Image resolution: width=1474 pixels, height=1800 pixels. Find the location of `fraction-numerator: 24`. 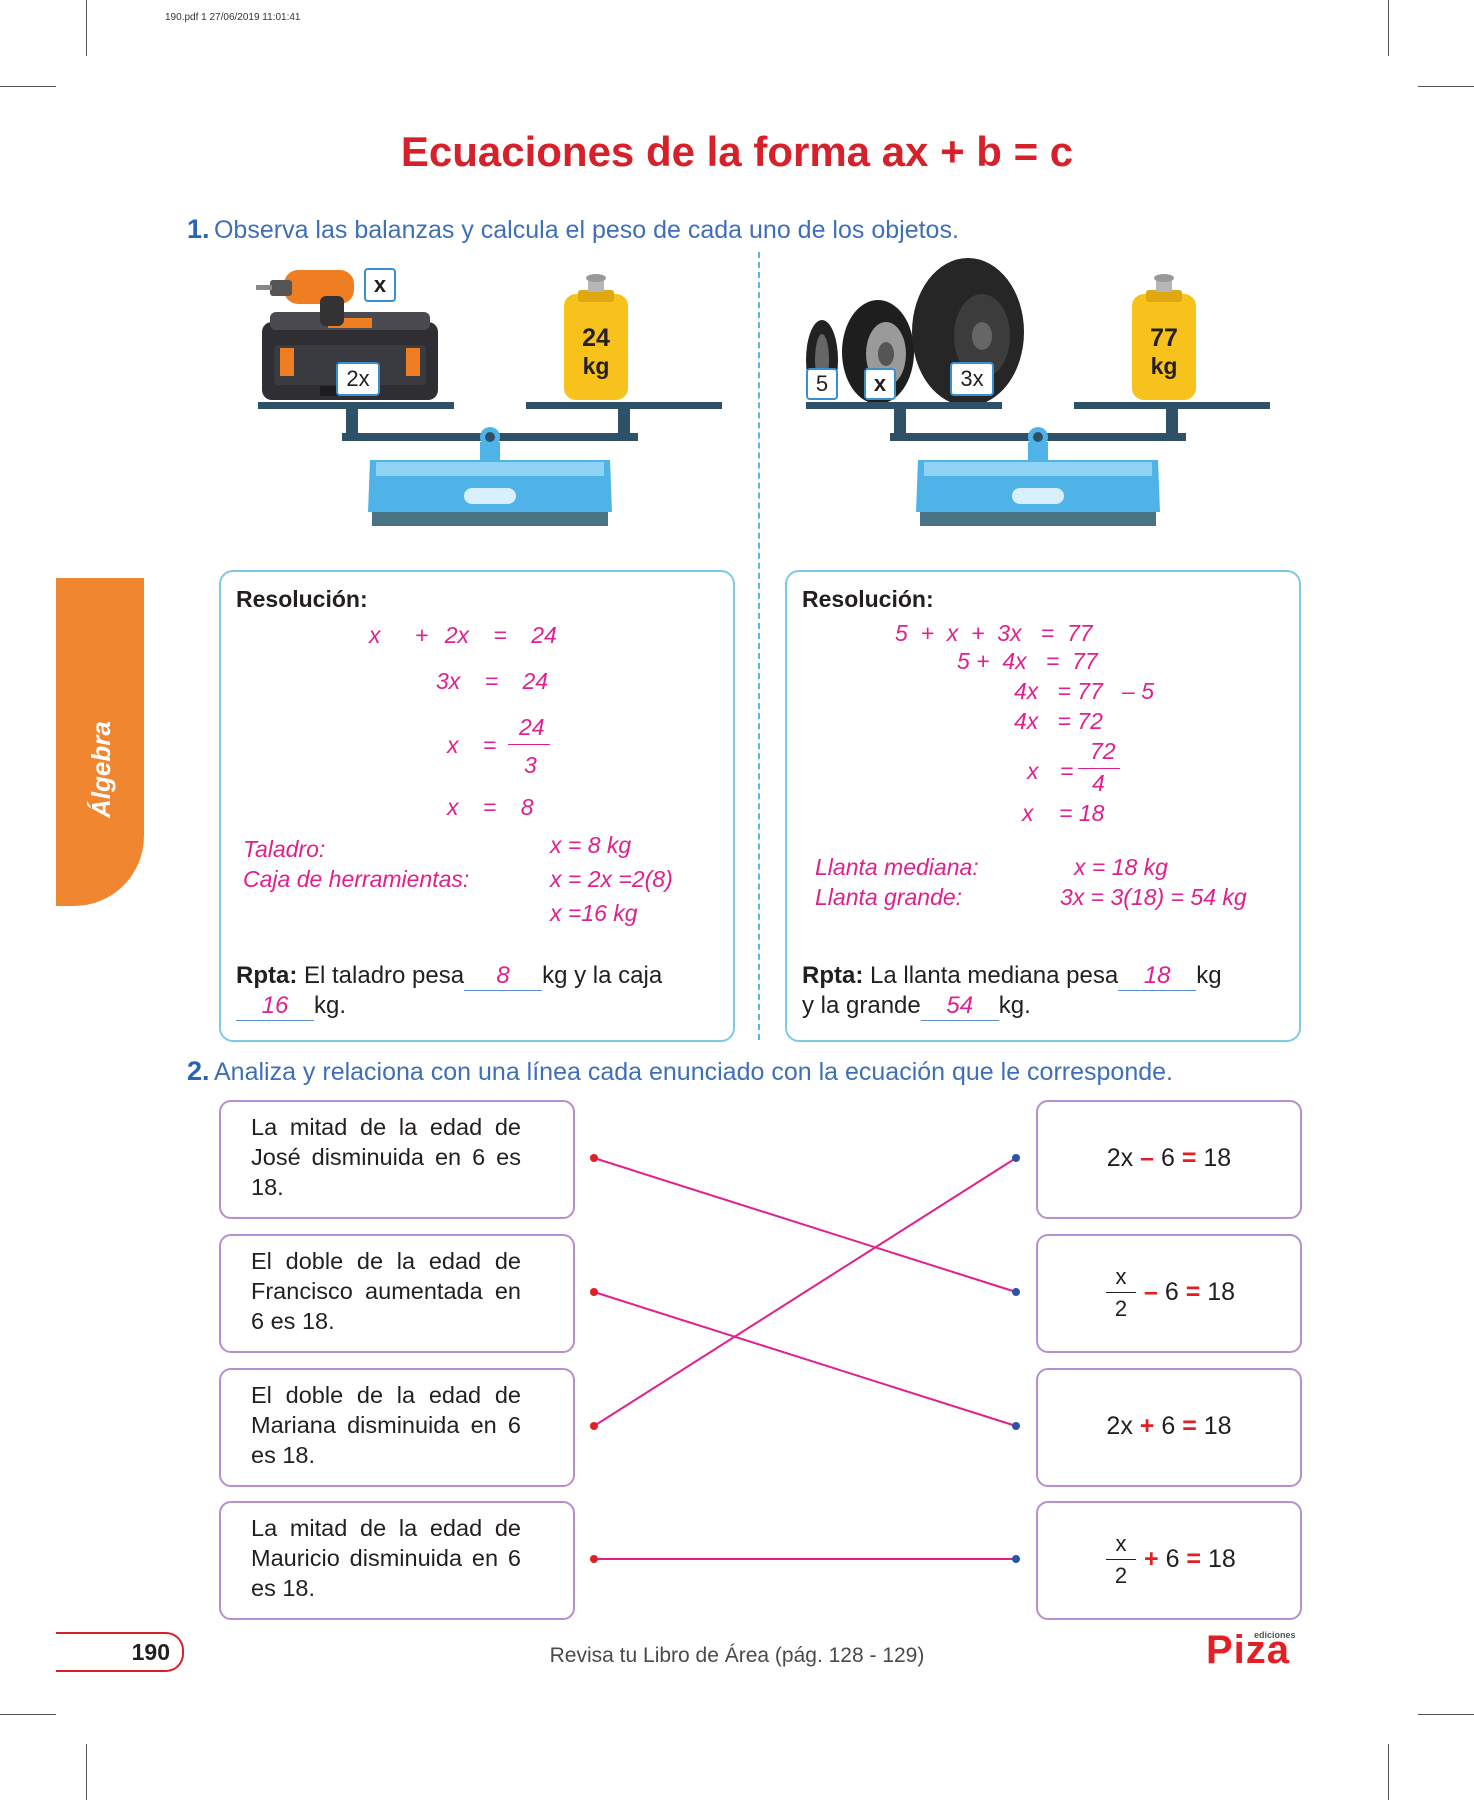

fraction-numerator: 24 is located at coordinates (532, 727).